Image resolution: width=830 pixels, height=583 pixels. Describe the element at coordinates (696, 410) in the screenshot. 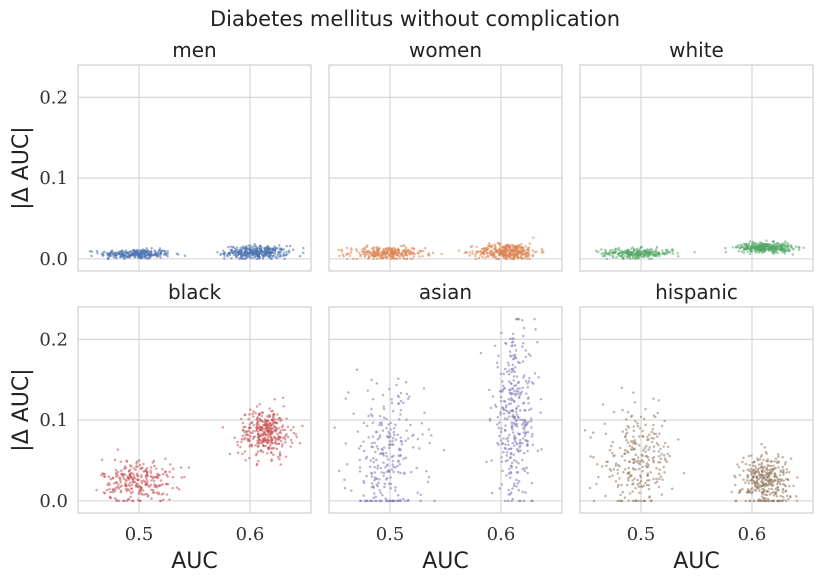

I see `axes-frame` at that location.